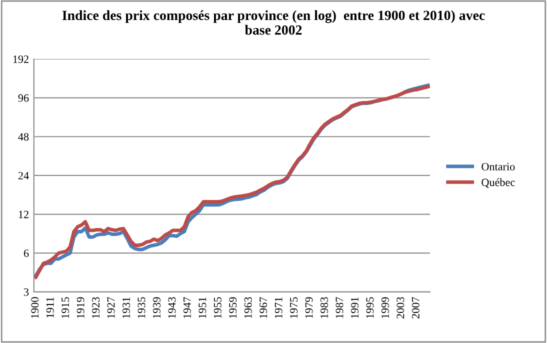 Image resolution: width=547 pixels, height=343 pixels. Describe the element at coordinates (294, 307) in the screenshot. I see `x-tick-label: 1975` at that location.